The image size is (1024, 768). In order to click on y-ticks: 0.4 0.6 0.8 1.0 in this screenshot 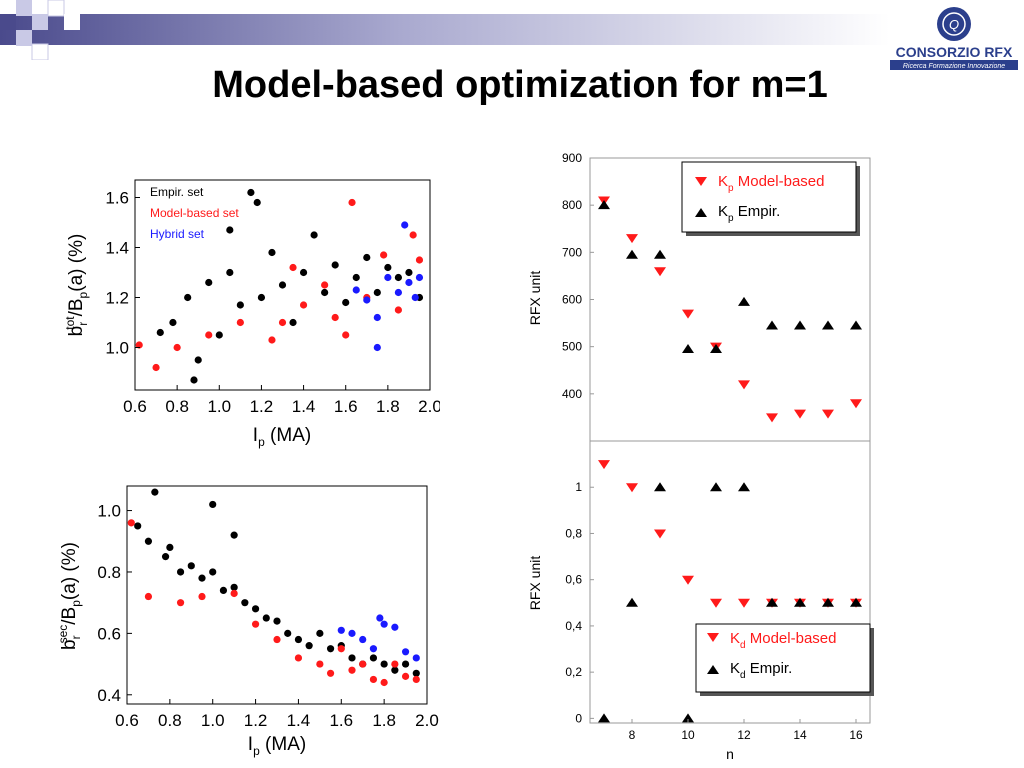, I will do `click(114, 603)`.